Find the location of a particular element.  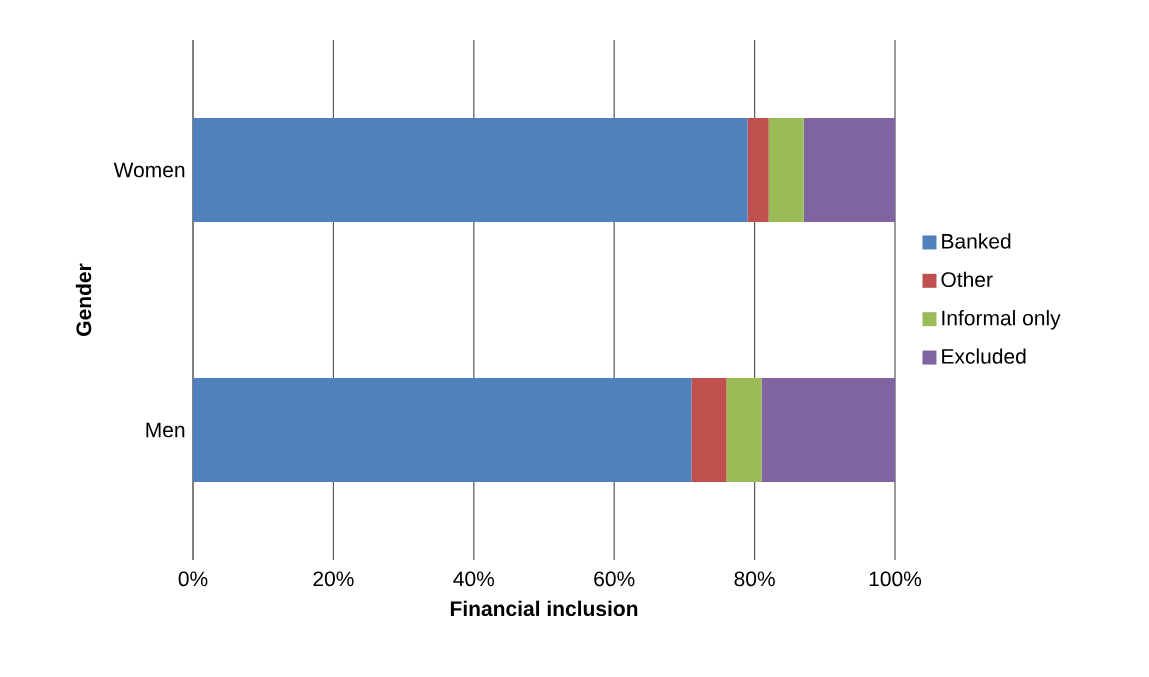

x-tick-label: 0% is located at coordinates (193, 579).